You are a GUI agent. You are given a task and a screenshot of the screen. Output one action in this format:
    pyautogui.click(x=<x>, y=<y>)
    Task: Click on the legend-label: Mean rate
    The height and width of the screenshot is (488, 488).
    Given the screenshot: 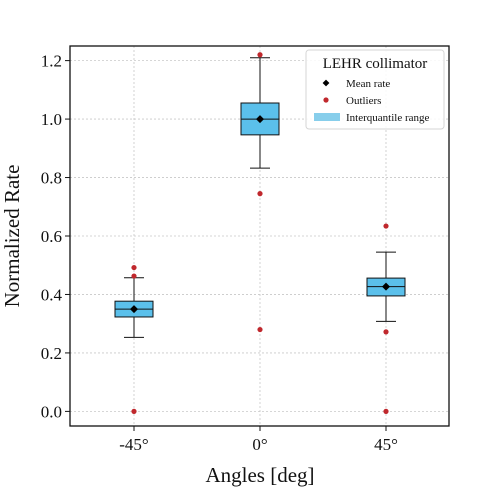 What is the action you would take?
    pyautogui.click(x=368, y=84)
    